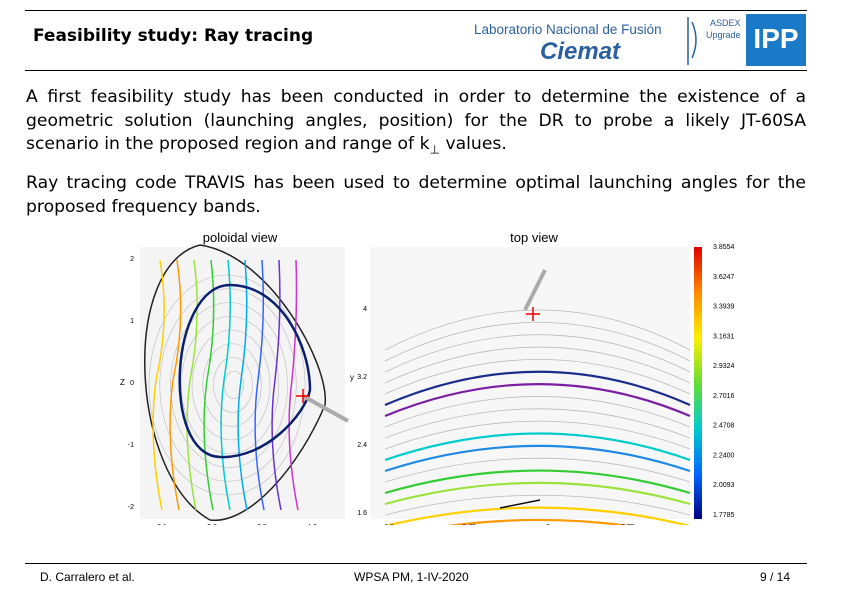 The width and height of the screenshot is (842, 595). Describe the element at coordinates (132, 321) in the screenshot. I see `y-tick-label: 1` at that location.